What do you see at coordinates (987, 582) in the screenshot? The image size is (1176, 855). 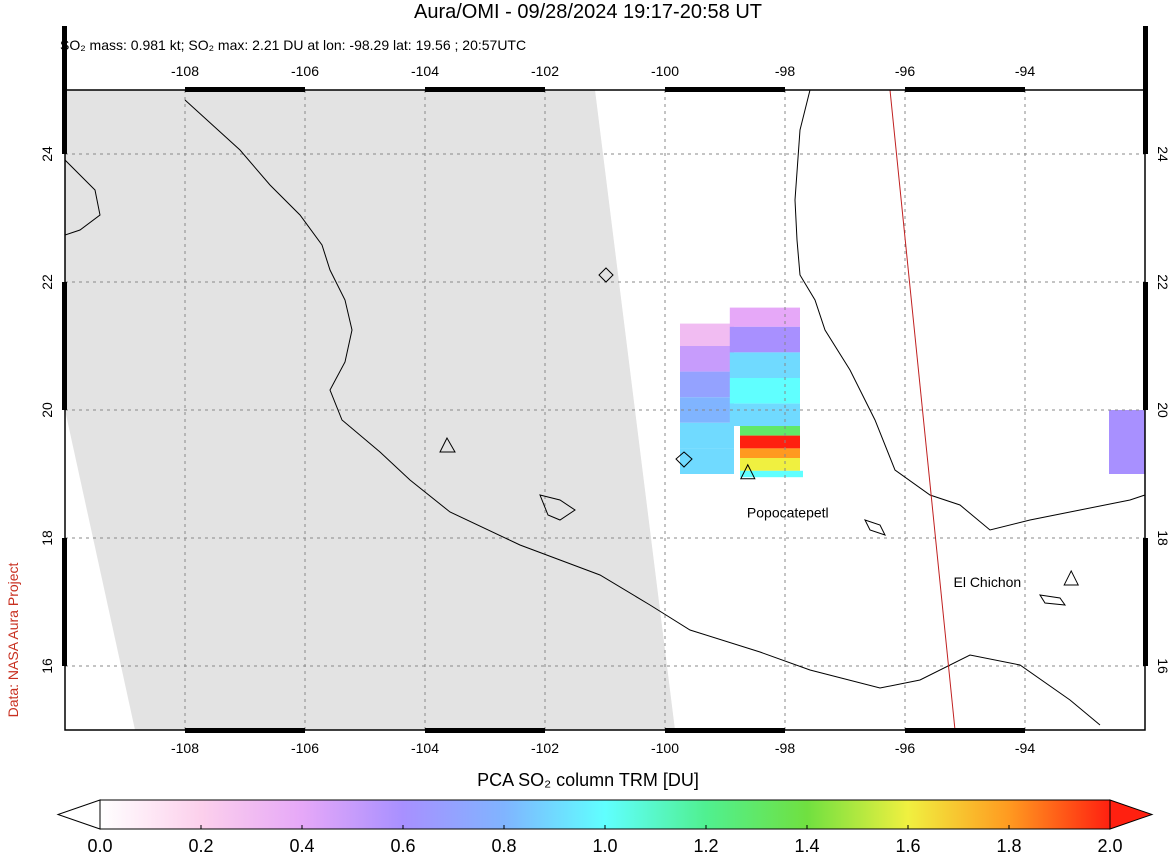 I see `volcano-label: El Chichon` at bounding box center [987, 582].